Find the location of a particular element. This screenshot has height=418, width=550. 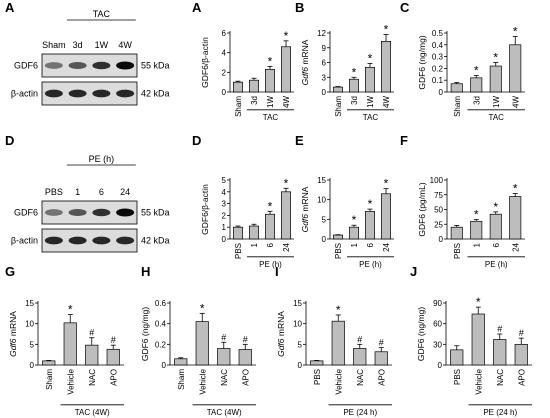

y-tick-label: 0.4 is located at coordinates (161, 324).